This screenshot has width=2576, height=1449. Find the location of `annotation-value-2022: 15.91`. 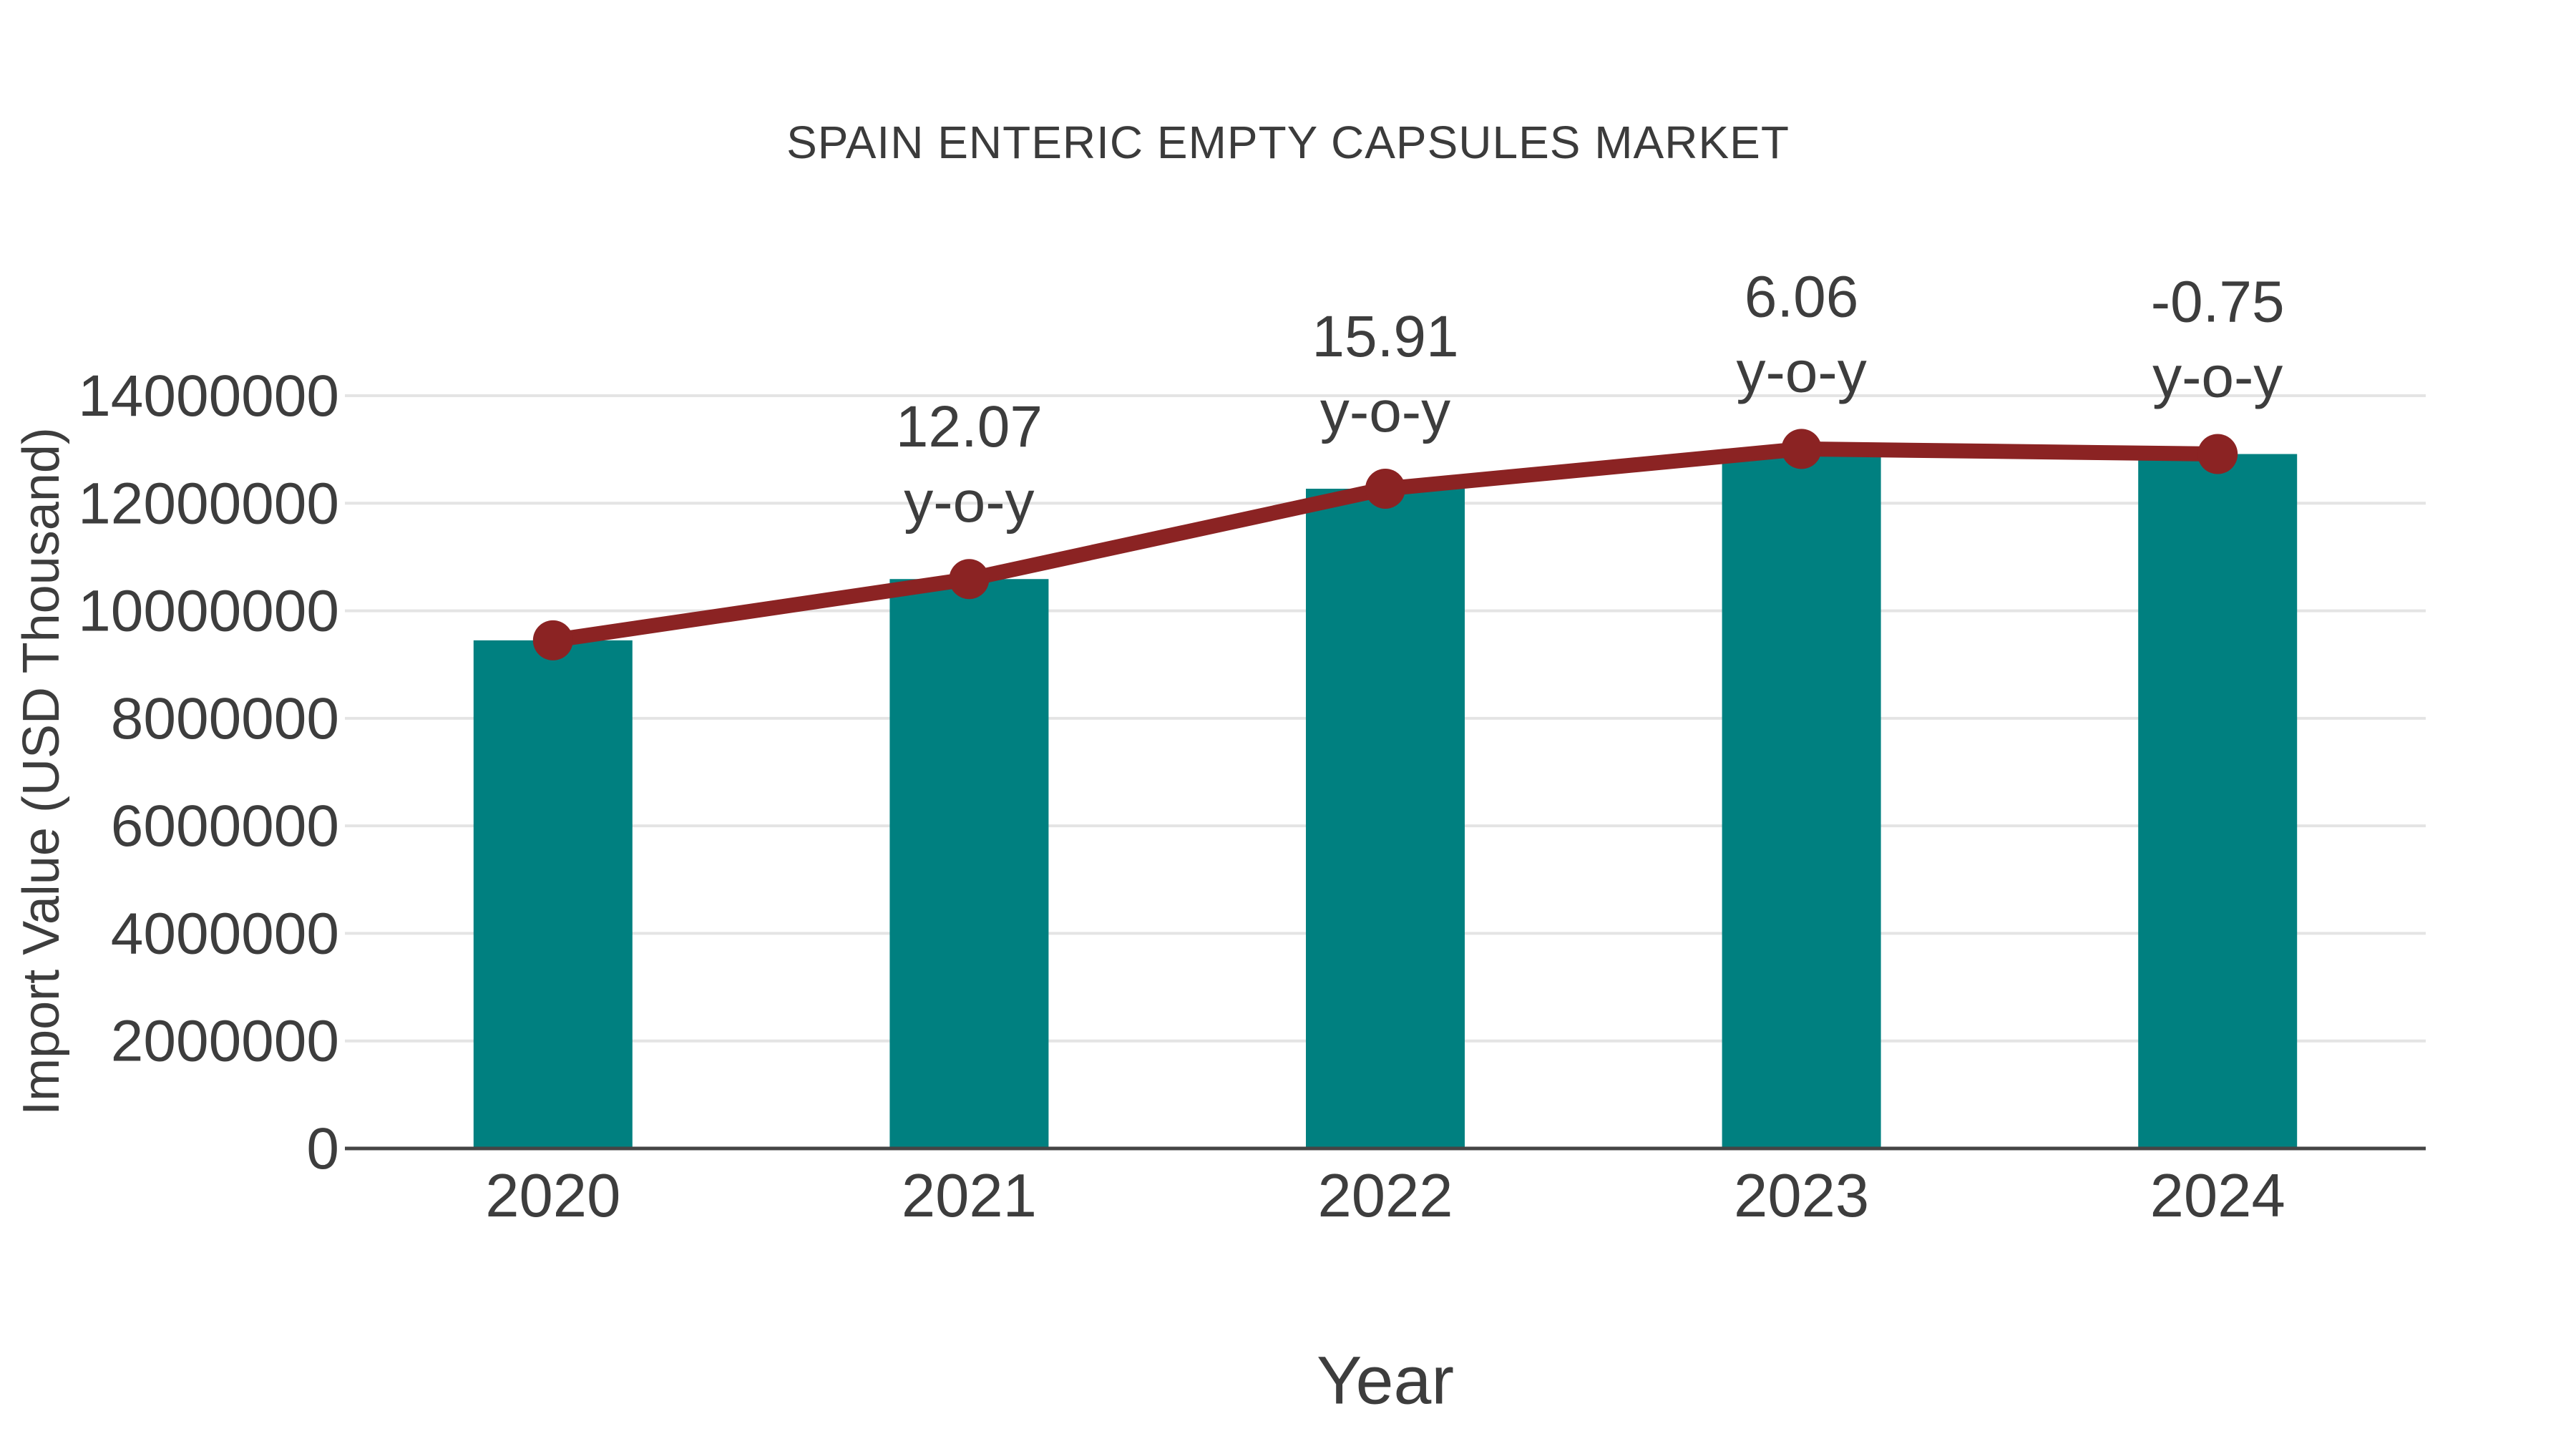

annotation-value-2022: 15.91 is located at coordinates (1385, 336).